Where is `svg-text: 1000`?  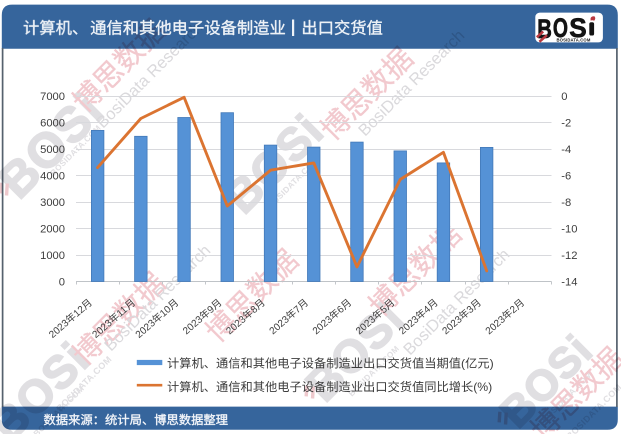 svg-text: 1000 is located at coordinates (52, 256).